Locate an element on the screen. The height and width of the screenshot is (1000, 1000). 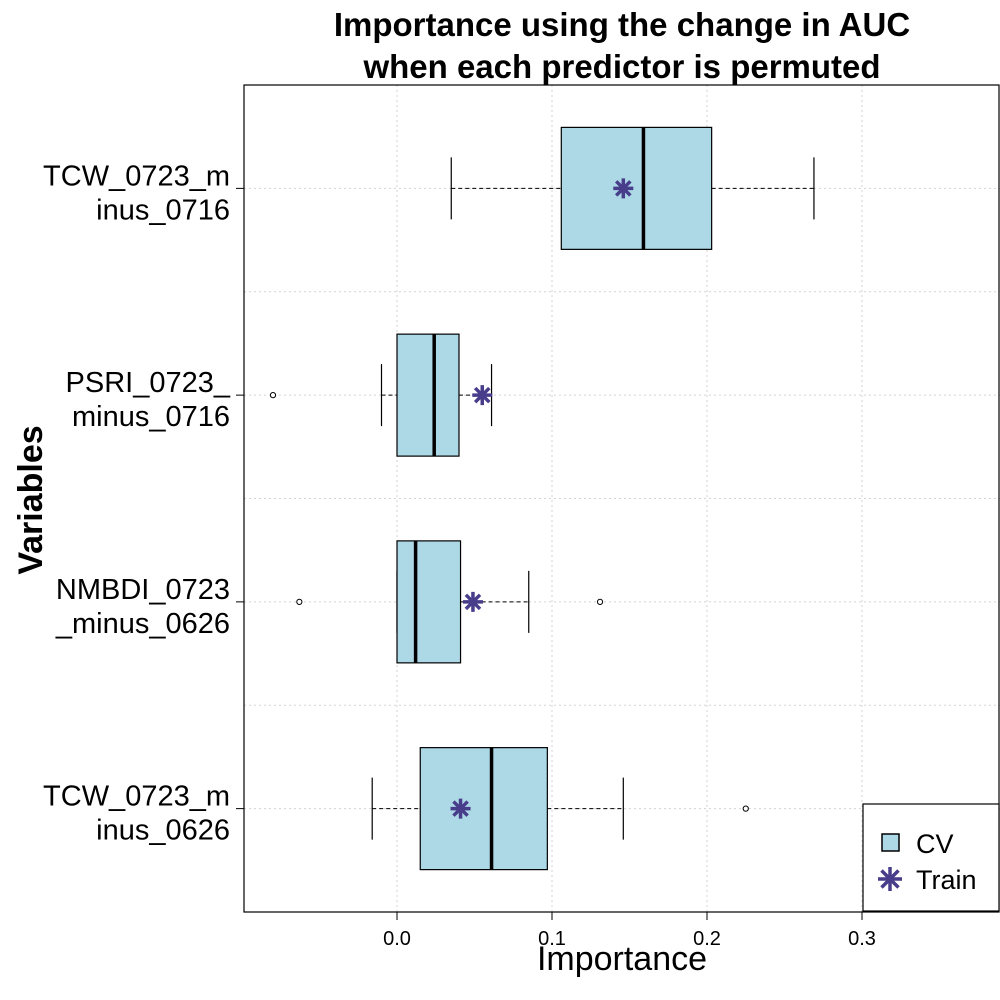
category-label: PSRI_0723_ minus_0716 is located at coordinates (148, 400).